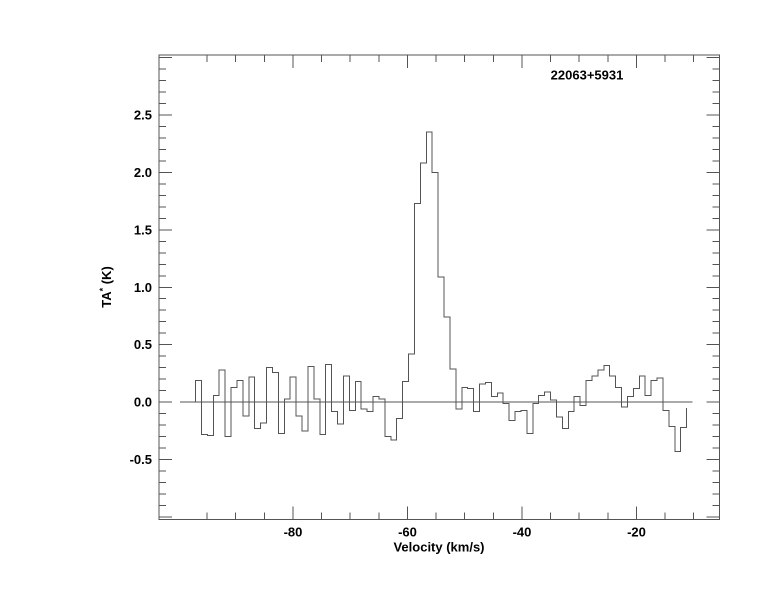 Image resolution: width=774 pixels, height=612 pixels. What do you see at coordinates (143, 402) in the screenshot?
I see `y-tick-label: 0.0` at bounding box center [143, 402].